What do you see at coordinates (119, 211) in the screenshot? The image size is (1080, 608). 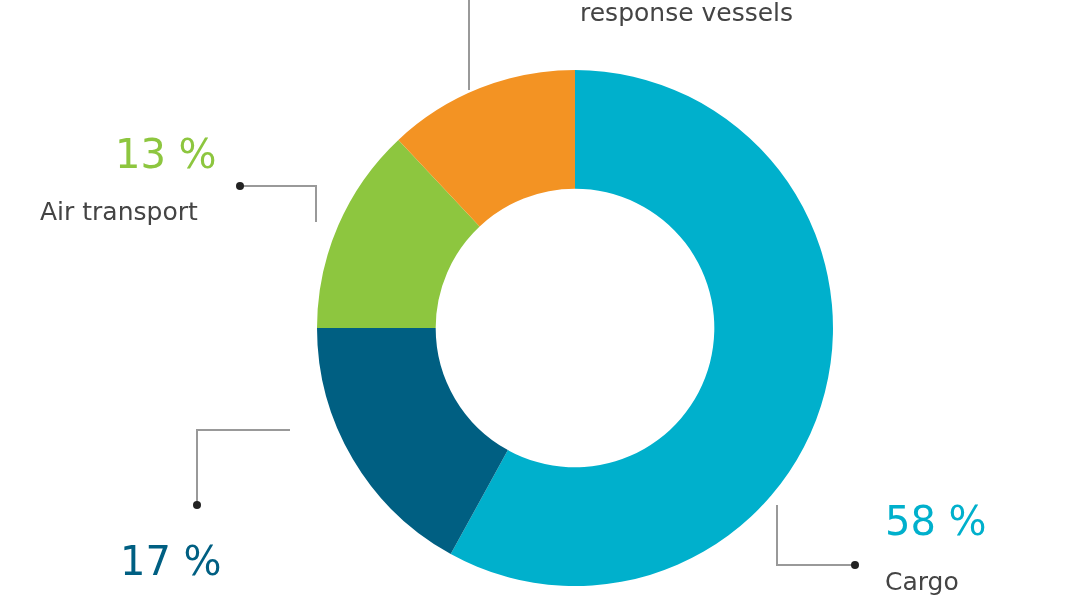 I see `slice-label: Air transport` at bounding box center [119, 211].